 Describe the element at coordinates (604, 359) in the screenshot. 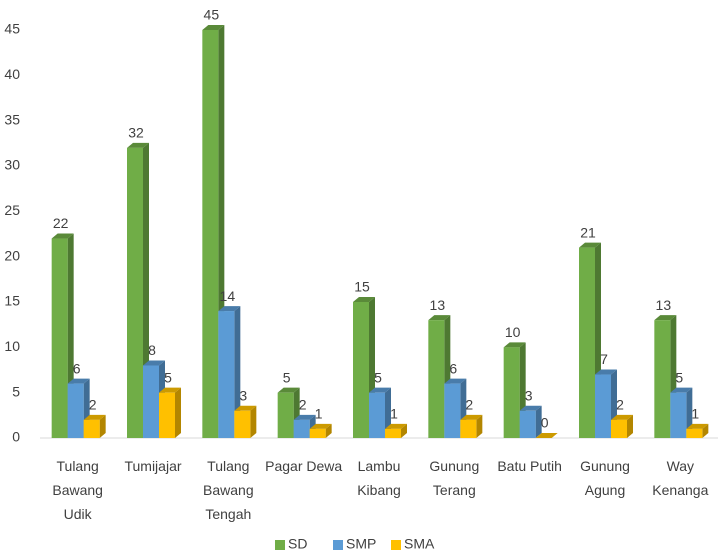

I see `data-label: 7` at that location.